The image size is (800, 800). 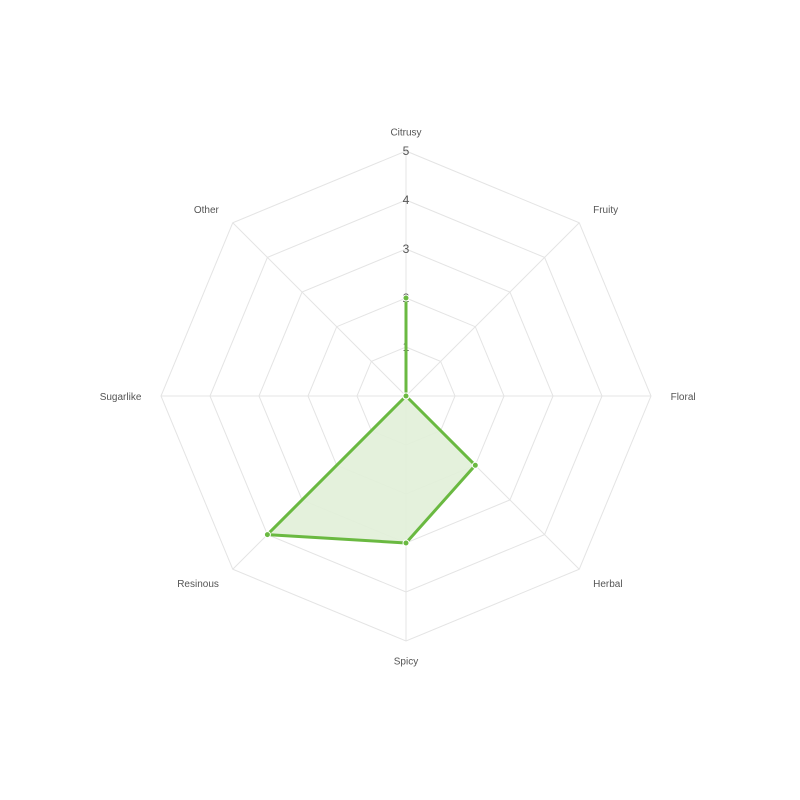 What do you see at coordinates (406, 151) in the screenshot?
I see `tick-label: 5` at bounding box center [406, 151].